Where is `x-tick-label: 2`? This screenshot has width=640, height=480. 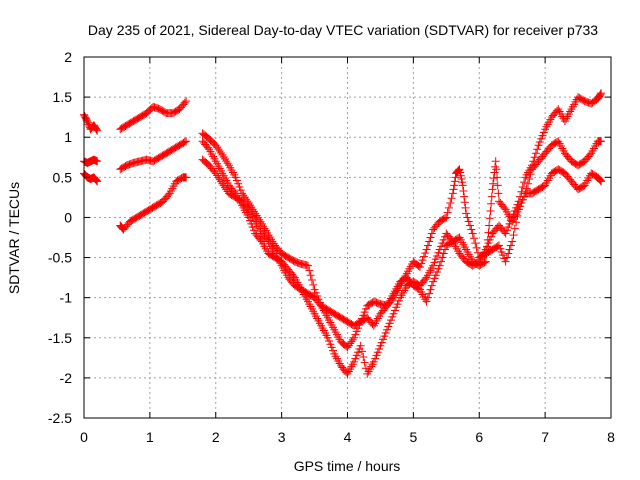
x-tick-label: 2 is located at coordinates (216, 437).